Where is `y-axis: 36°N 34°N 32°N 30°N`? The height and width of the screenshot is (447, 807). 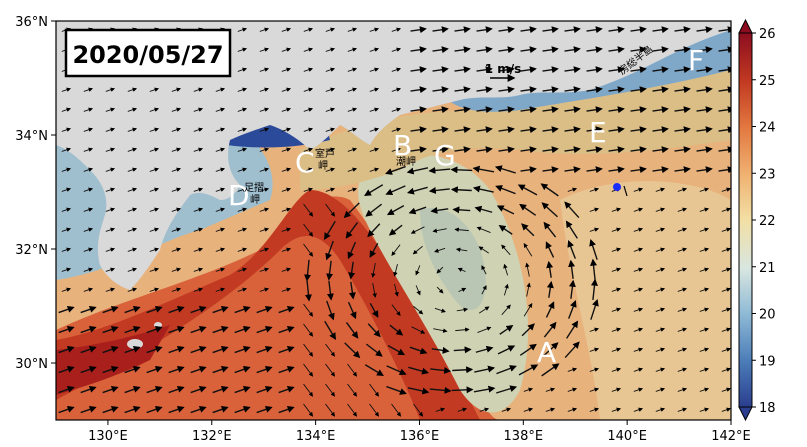
y-axis: 36°N 34°N 32°N 30°N is located at coordinates (35, 193).